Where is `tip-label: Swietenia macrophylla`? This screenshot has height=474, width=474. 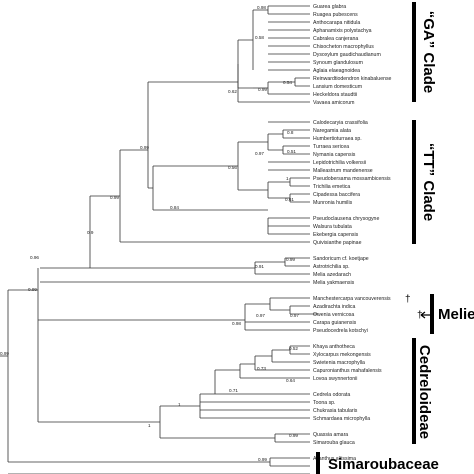
tip-label: Swietenia macrophylla is located at coordinates (339, 363).